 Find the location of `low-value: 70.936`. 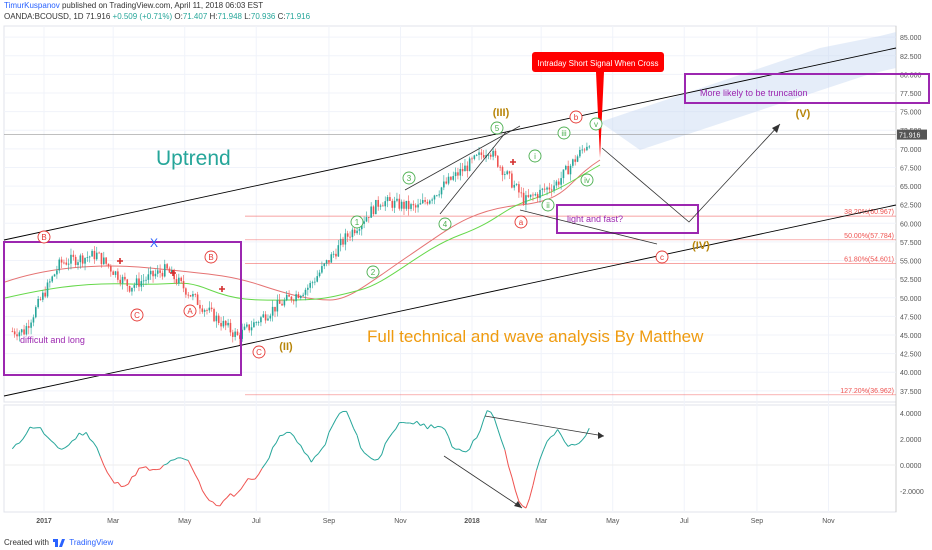

low-value: 70.936 is located at coordinates (263, 16).